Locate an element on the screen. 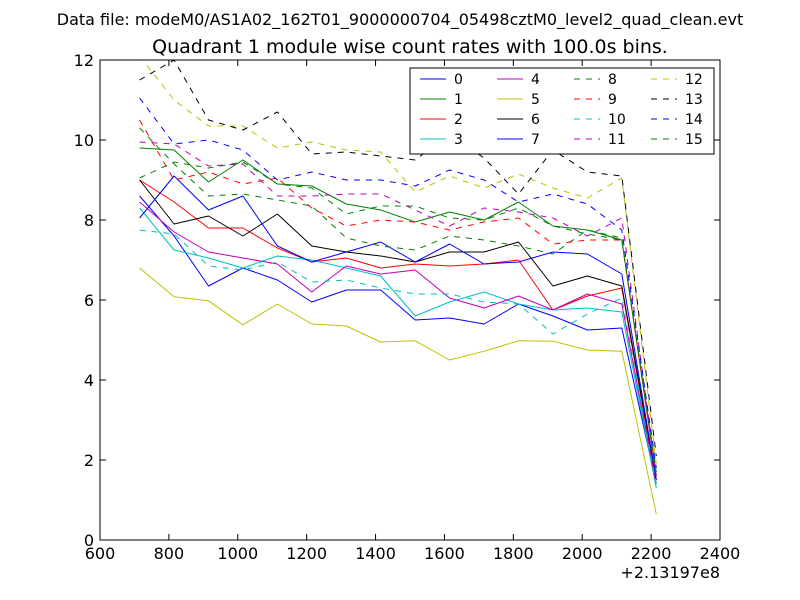 This screenshot has width=800, height=600. legend-label-6: 6 is located at coordinates (535, 120).